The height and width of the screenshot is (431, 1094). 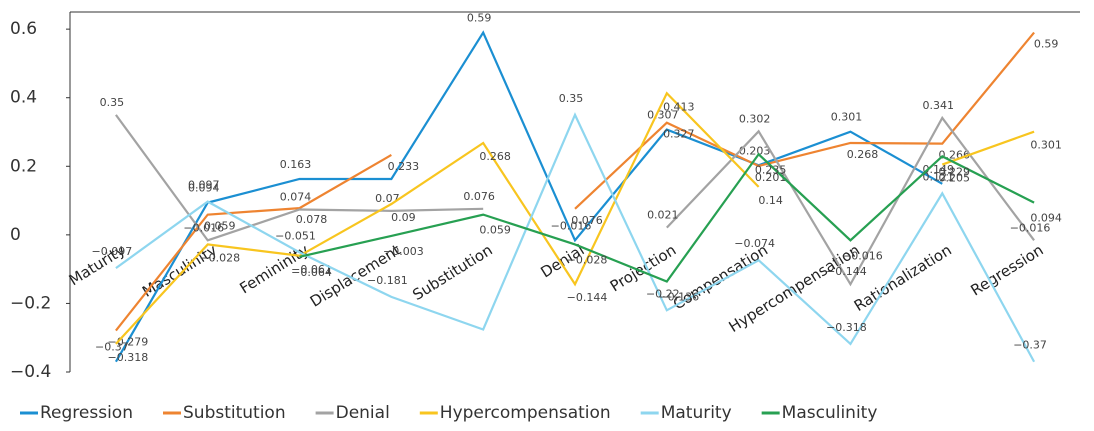 I want to click on data-label: −0.064, so click(x=311, y=272).